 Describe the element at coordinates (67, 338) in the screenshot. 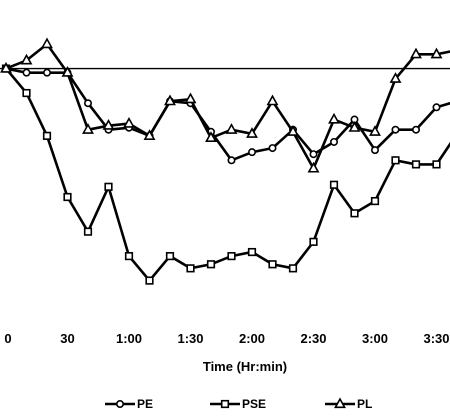

I see `x-tick-label-1: 30` at that location.